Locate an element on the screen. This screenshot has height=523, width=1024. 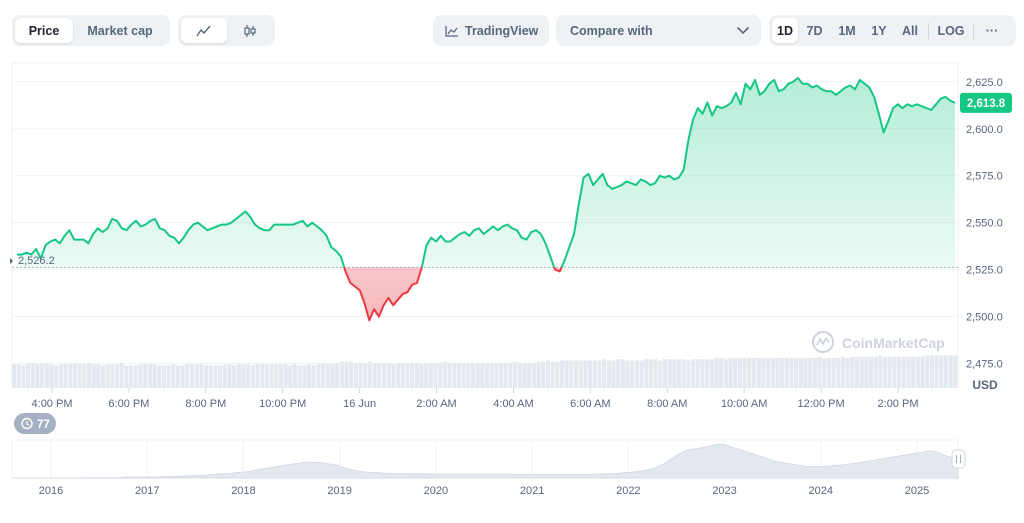
event-count: 77 is located at coordinates (43, 425).